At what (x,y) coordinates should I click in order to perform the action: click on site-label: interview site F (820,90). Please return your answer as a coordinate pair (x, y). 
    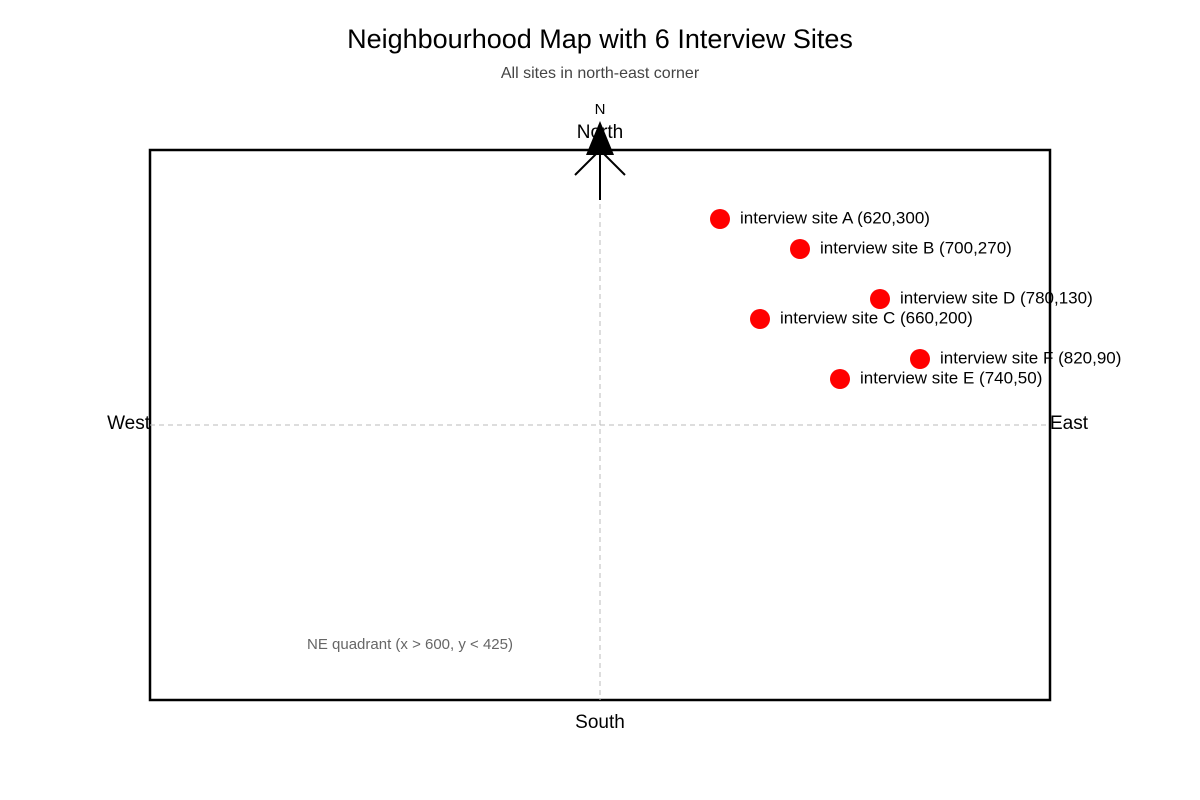
    Looking at the image, I should click on (1030, 357).